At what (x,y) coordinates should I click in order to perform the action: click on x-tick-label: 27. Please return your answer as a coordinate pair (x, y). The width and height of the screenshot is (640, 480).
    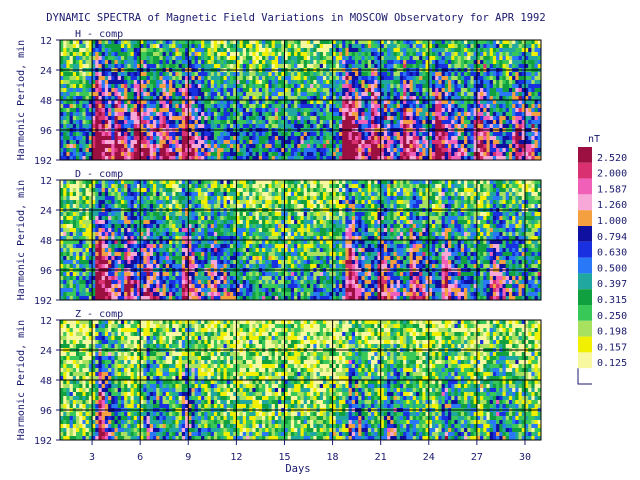
    Looking at the image, I should click on (477, 457).